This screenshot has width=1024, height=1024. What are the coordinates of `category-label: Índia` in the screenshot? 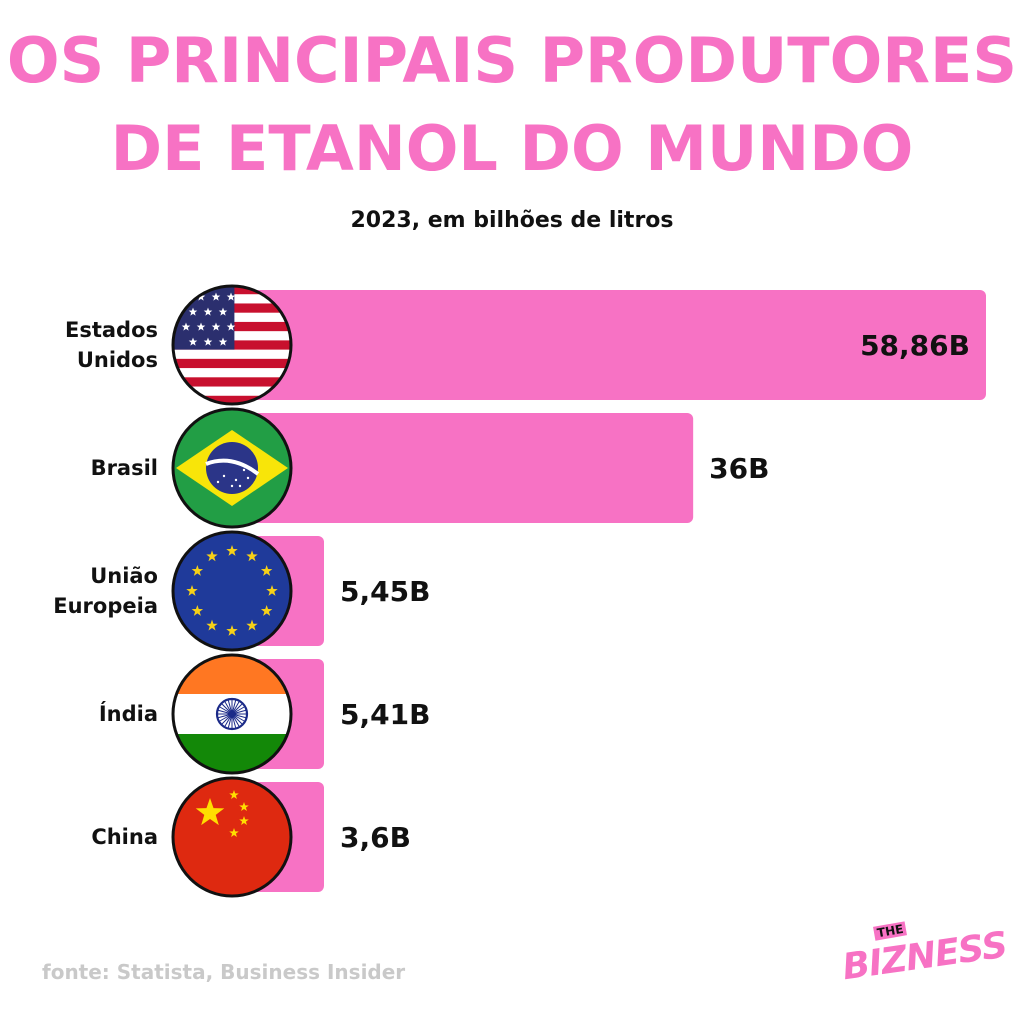 It's located at (128, 713).